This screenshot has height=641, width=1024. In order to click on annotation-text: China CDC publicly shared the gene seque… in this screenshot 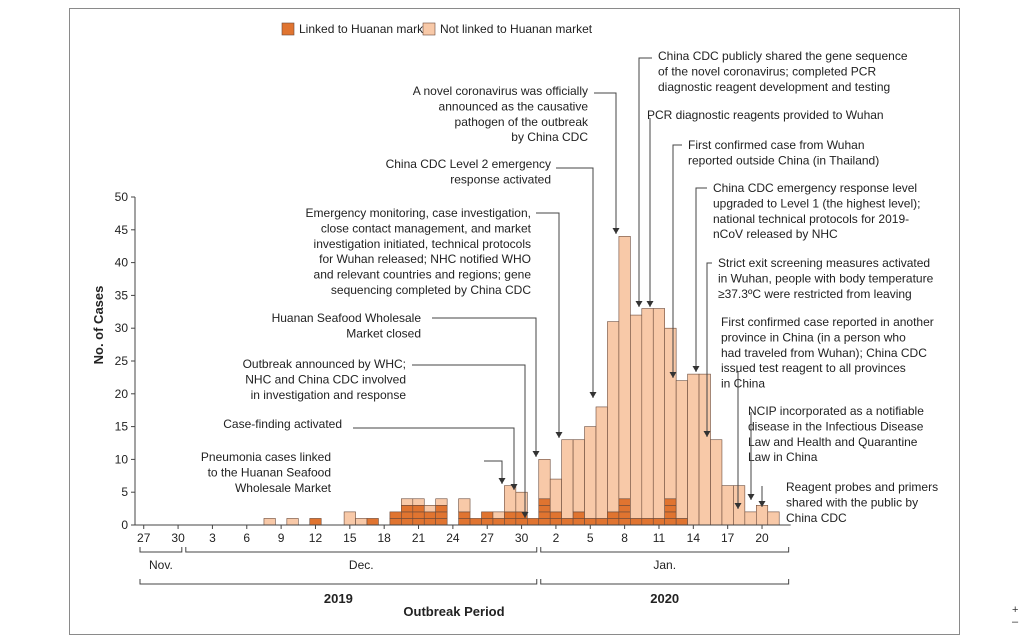, I will do `click(783, 56)`.